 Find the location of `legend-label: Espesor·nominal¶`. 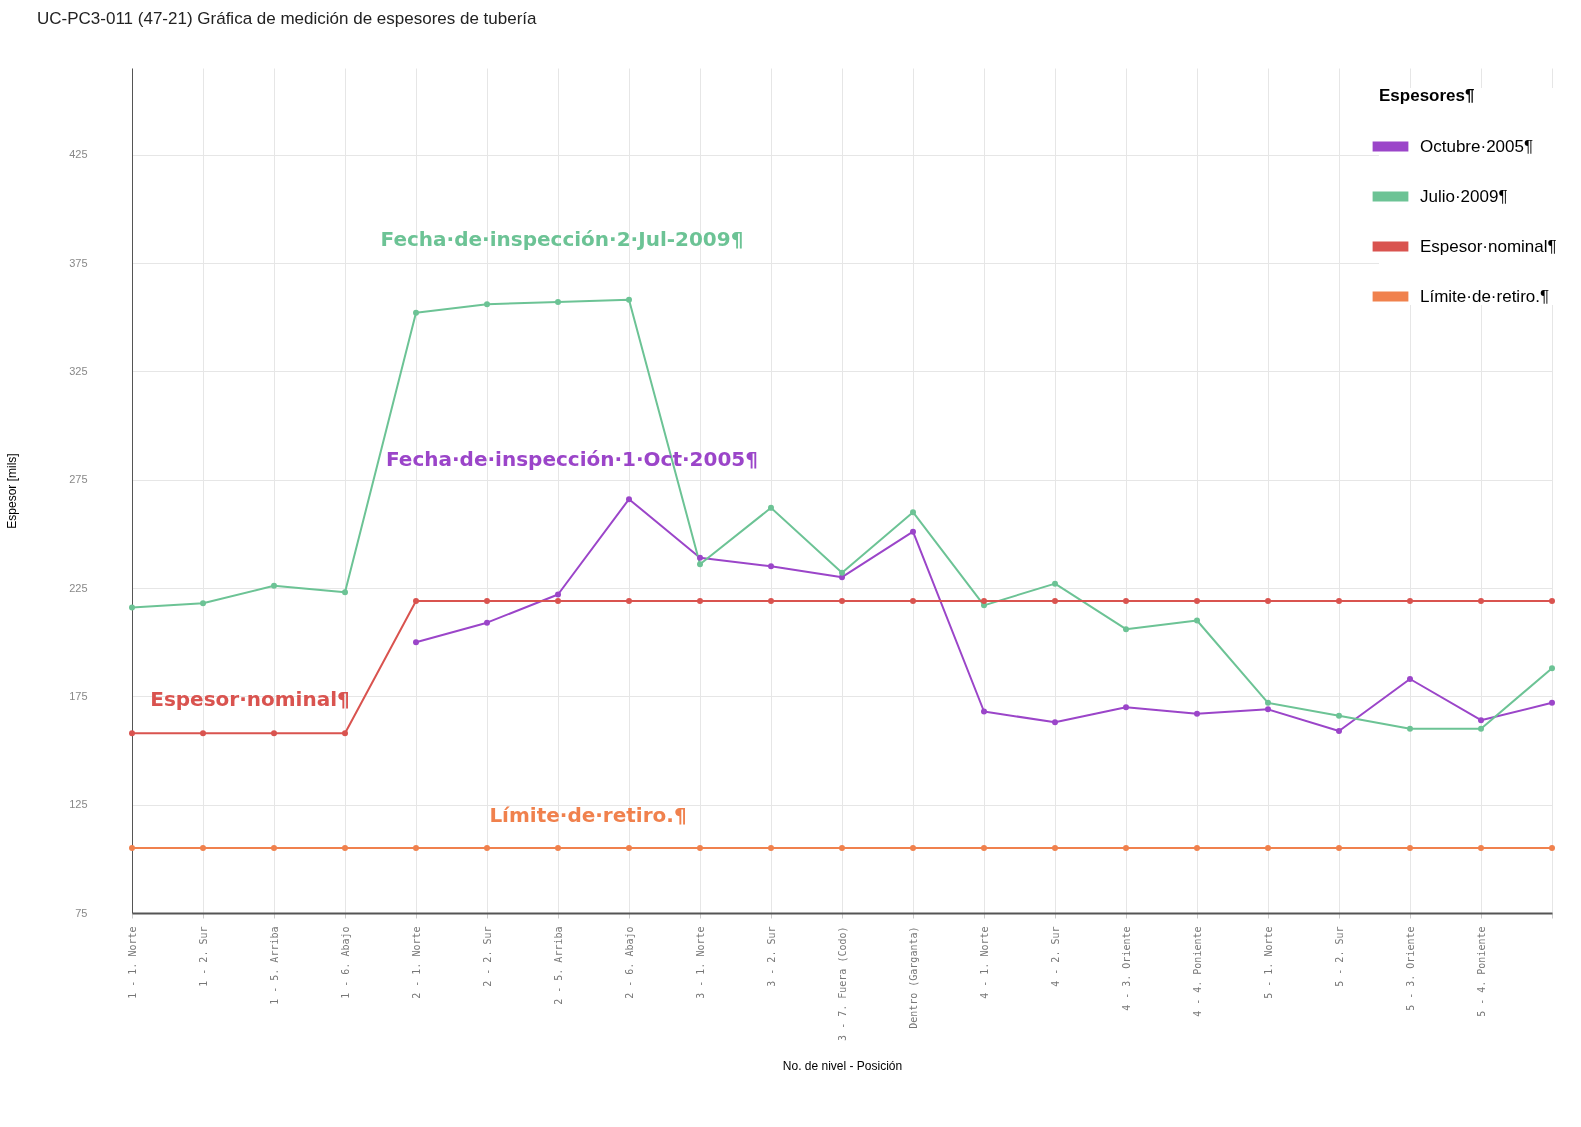

legend-label: Espesor·nominal¶ is located at coordinates (1488, 246).